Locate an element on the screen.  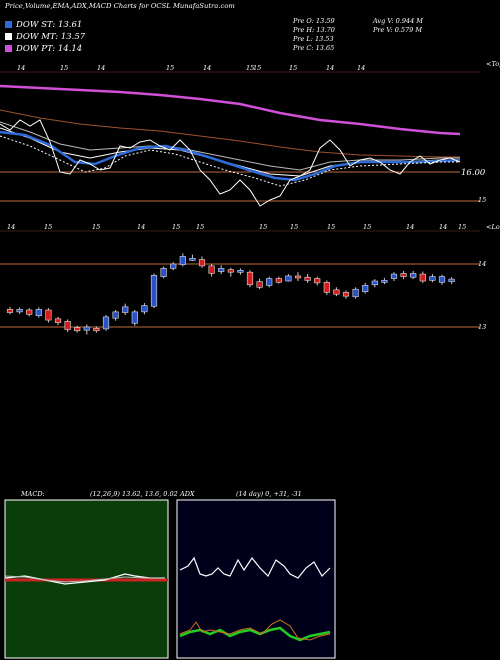
upper-right-tick: 15 is located at coordinates (482, 200).